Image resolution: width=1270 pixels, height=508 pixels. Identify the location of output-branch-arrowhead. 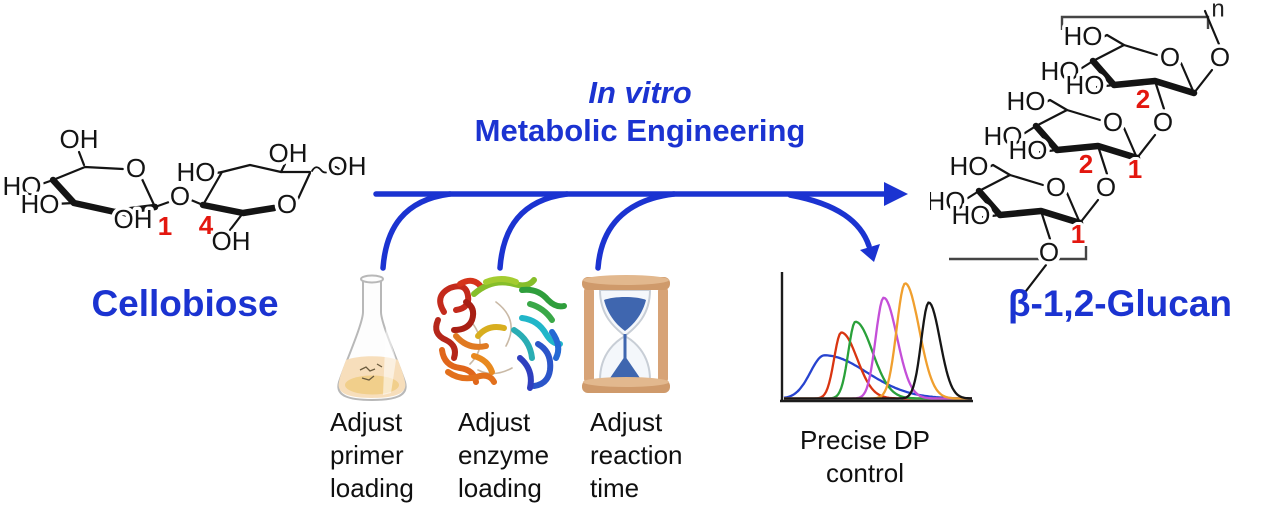
(870, 253).